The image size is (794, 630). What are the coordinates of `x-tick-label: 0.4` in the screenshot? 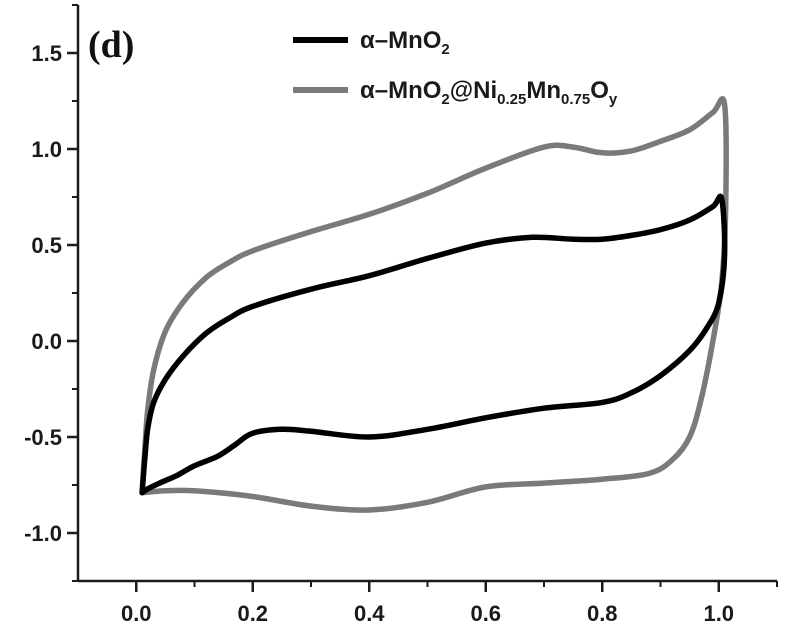 It's located at (369, 613).